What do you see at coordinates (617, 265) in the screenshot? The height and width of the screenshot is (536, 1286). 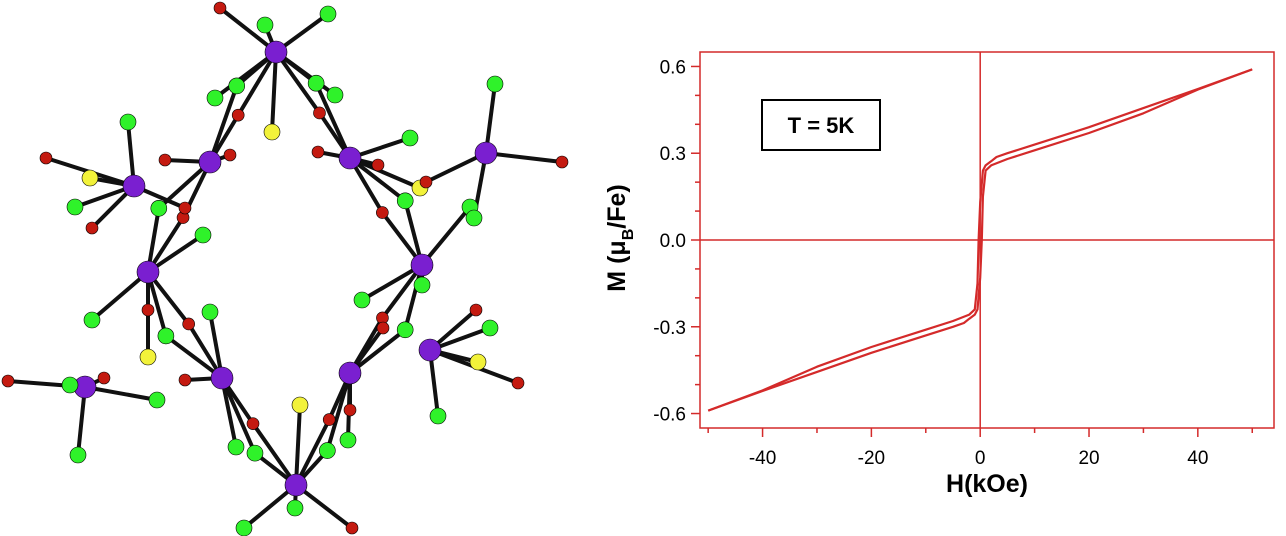 I see `y-axis-title-main: M (μ` at bounding box center [617, 265].